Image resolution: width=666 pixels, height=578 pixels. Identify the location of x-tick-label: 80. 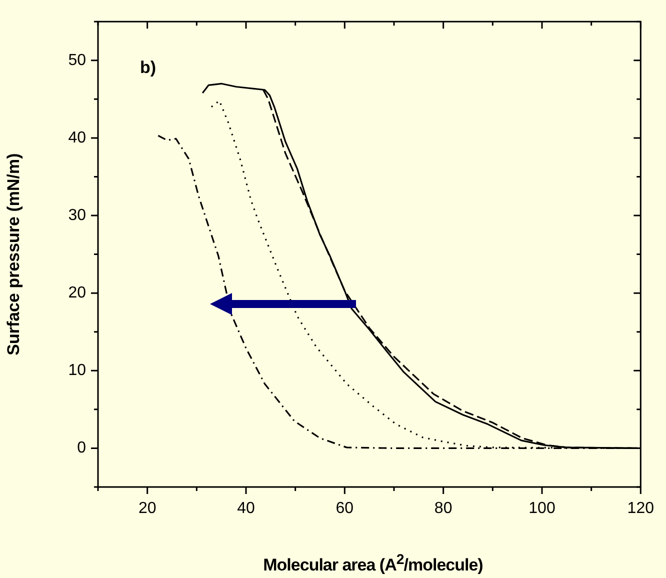
(443, 509).